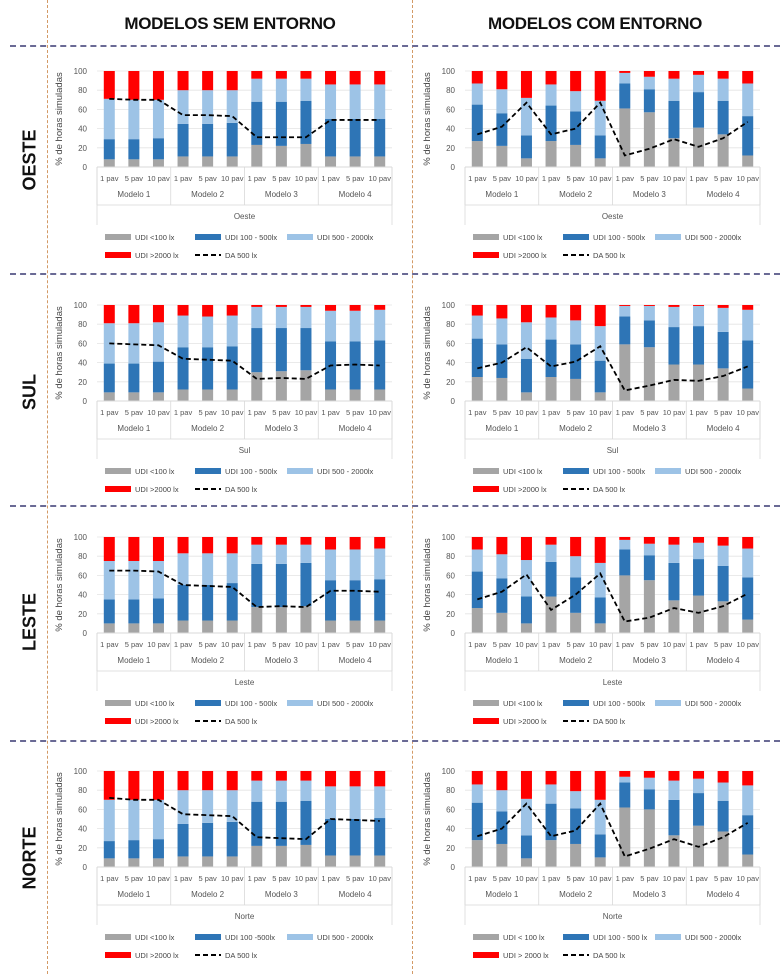  Describe the element at coordinates (450, 90) in the screenshot. I see `y-tick-label: 80` at that location.